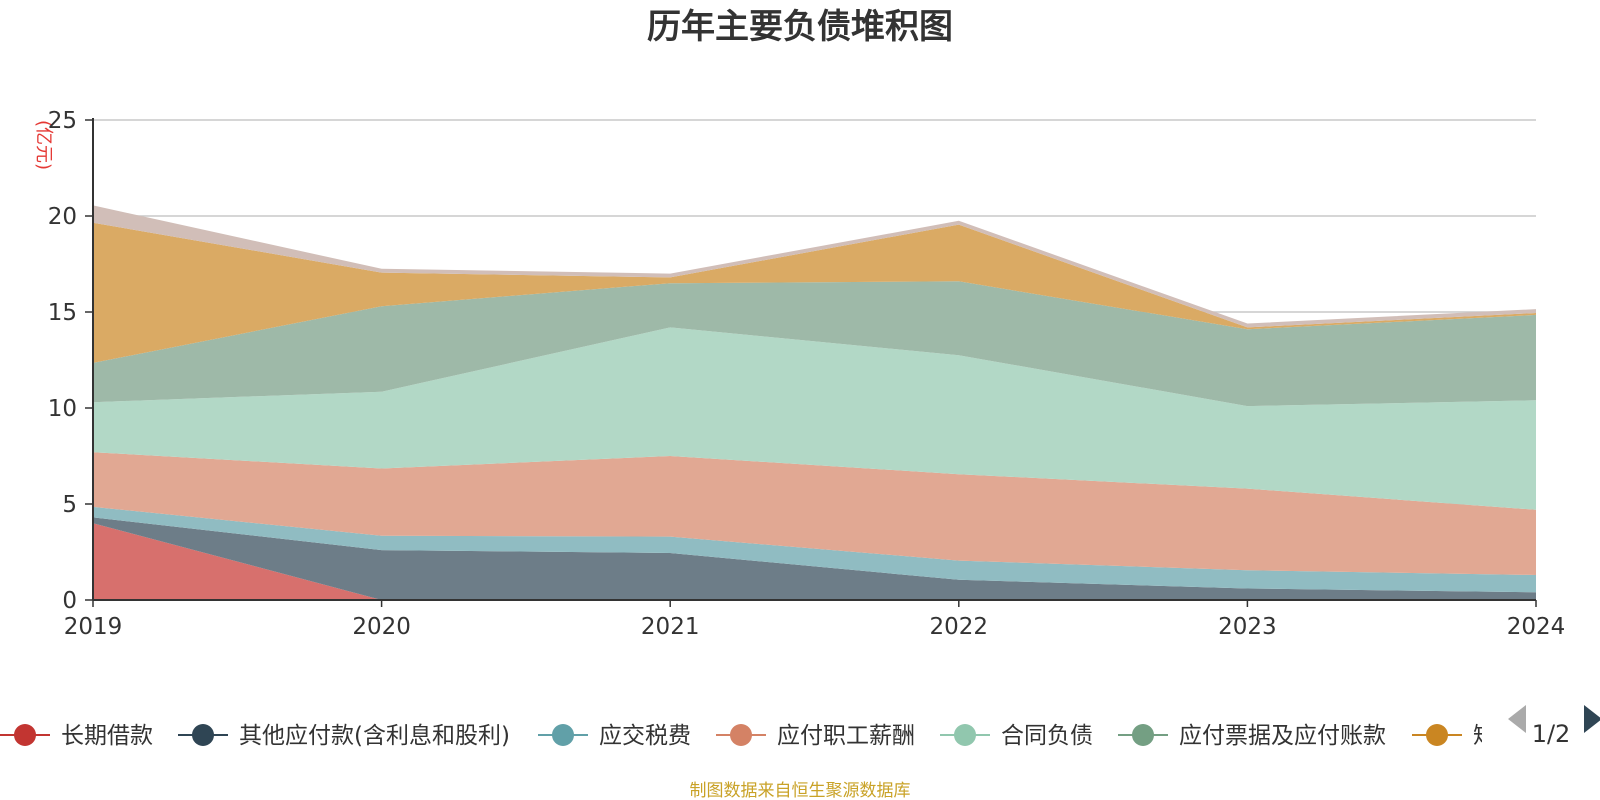 This screenshot has width=1600, height=800. Describe the element at coordinates (62, 409) in the screenshot. I see `y-tick-label: 10` at that location.